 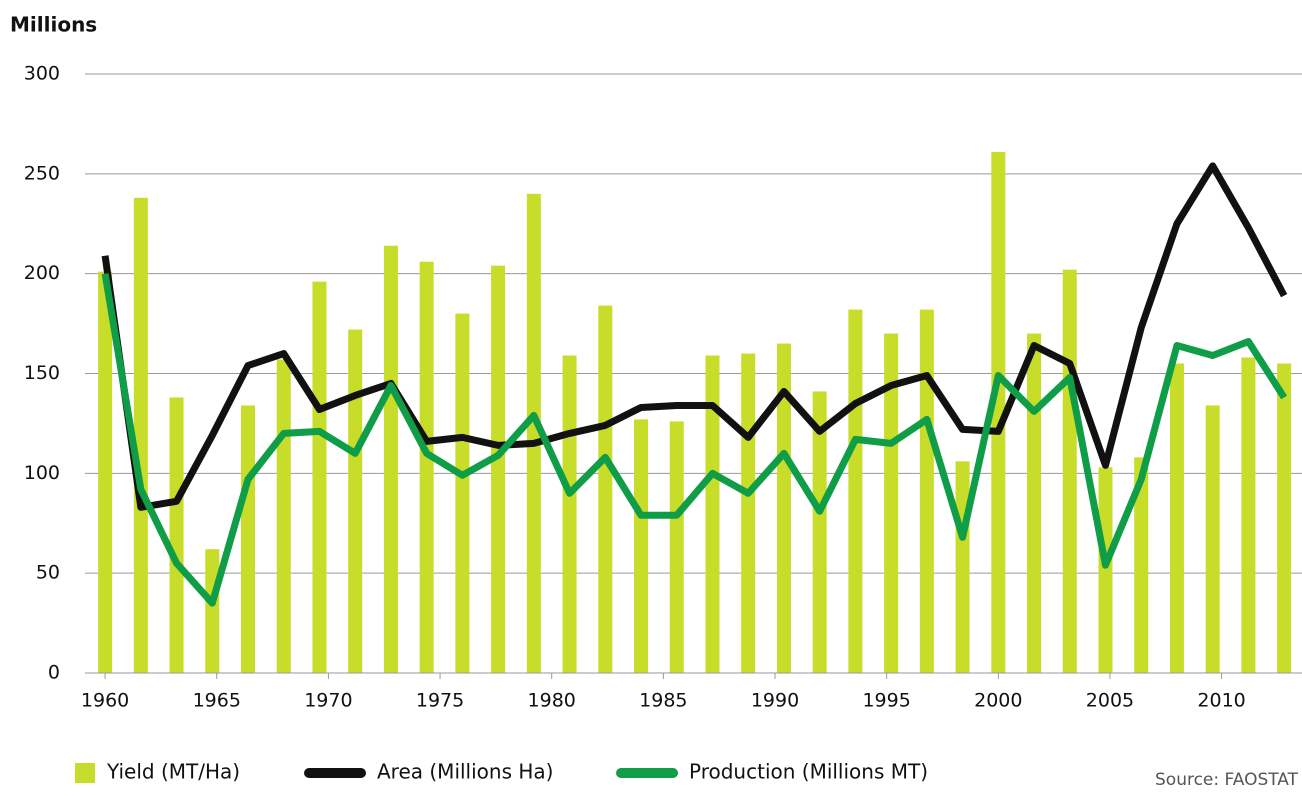 I want to click on y-axis-label: Millions, so click(x=53, y=25).